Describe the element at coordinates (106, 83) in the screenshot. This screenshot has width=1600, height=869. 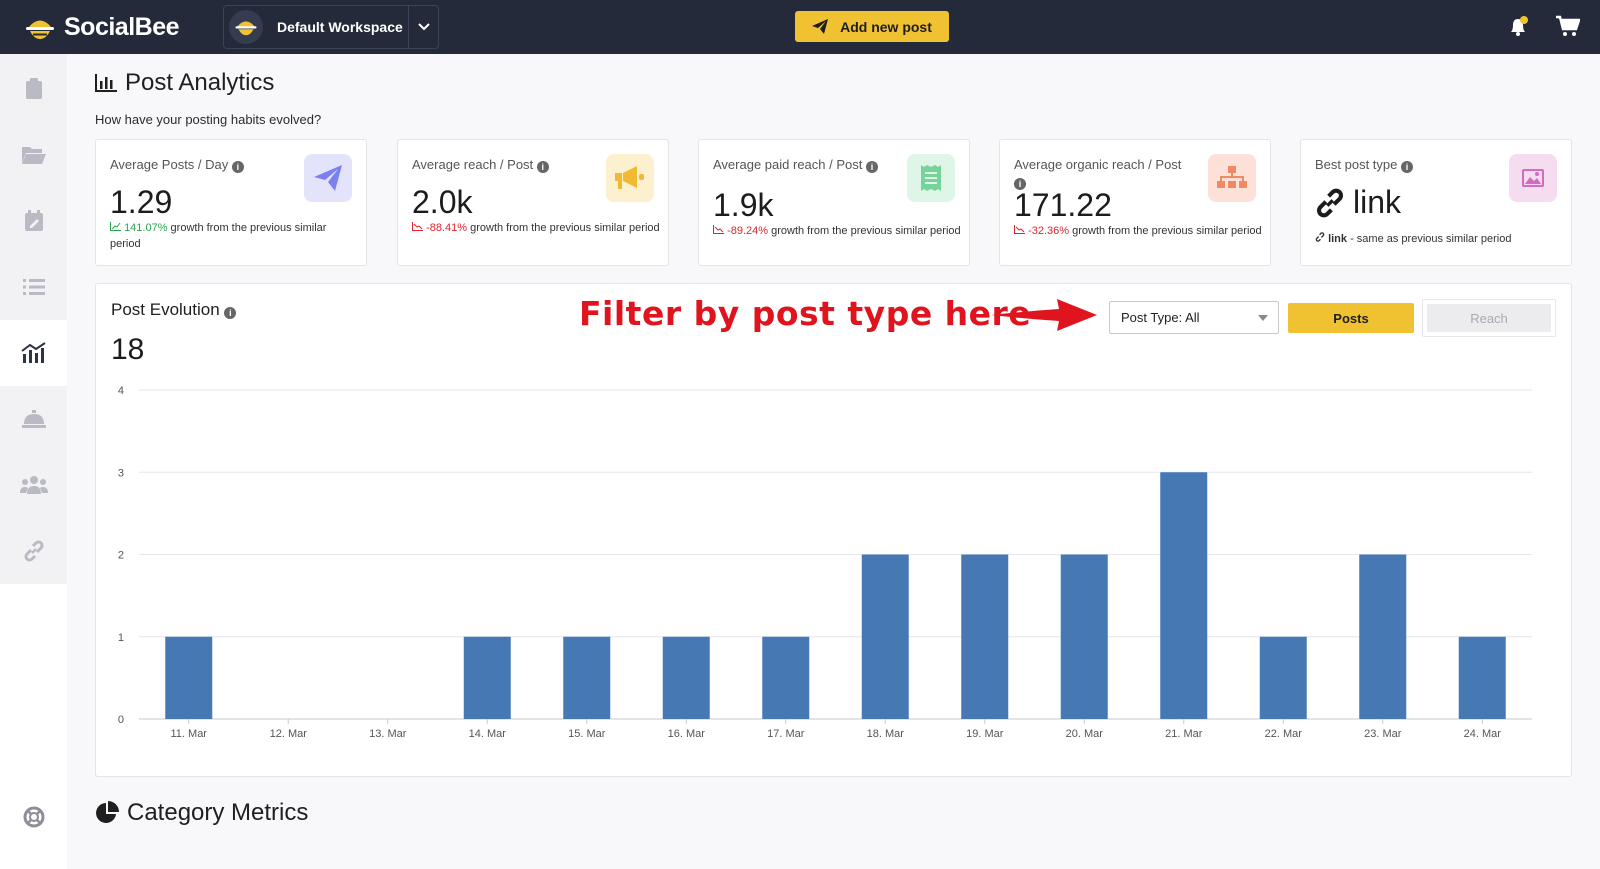
I see `bar-chart-icon` at that location.